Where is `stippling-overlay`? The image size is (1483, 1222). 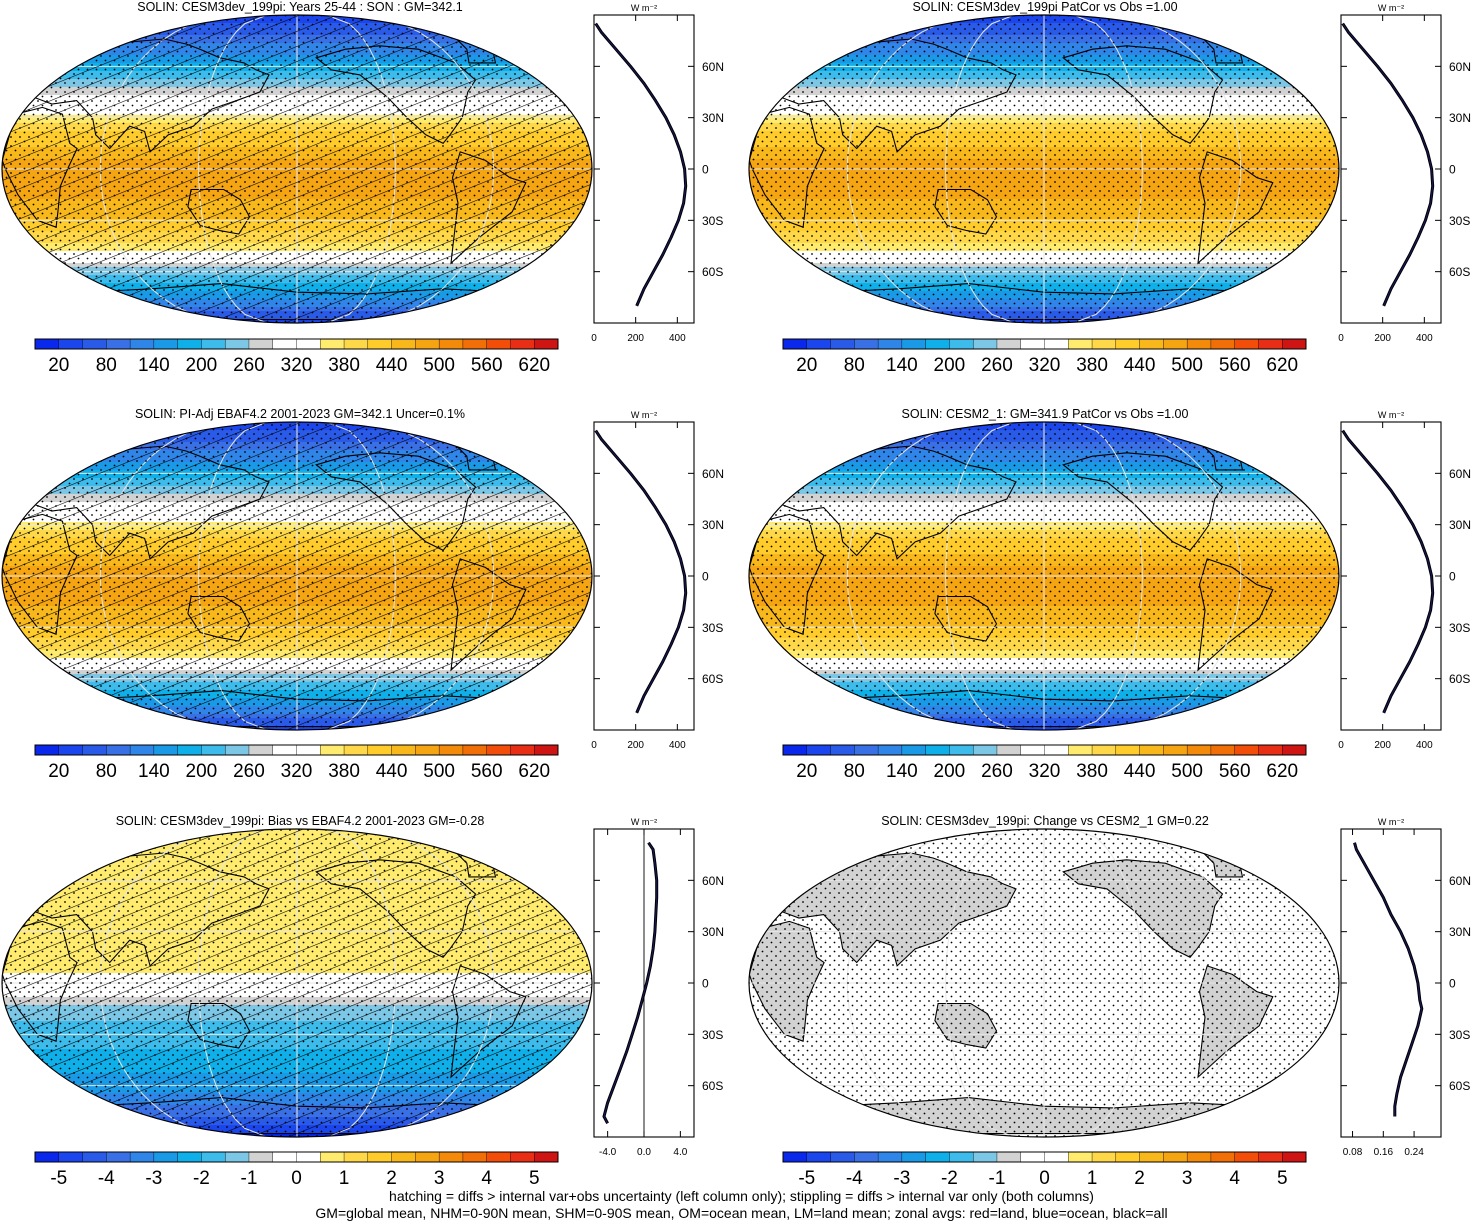
stippling-overlay is located at coordinates (1044, 983).